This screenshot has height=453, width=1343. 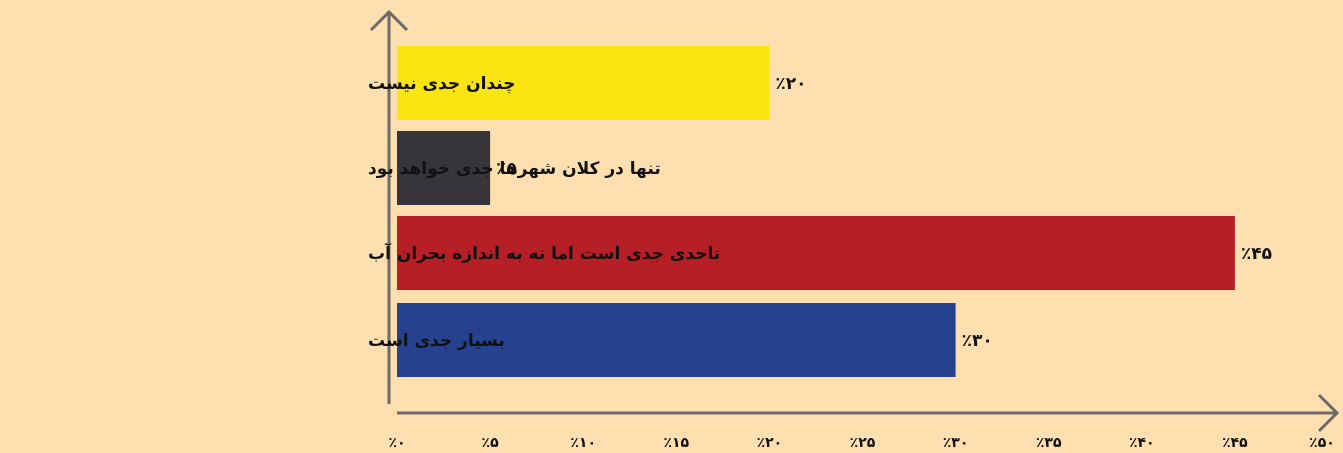 I want to click on category-label-1: تنها در کلان شهرها جدی خواهد بود, so click(x=514, y=169).